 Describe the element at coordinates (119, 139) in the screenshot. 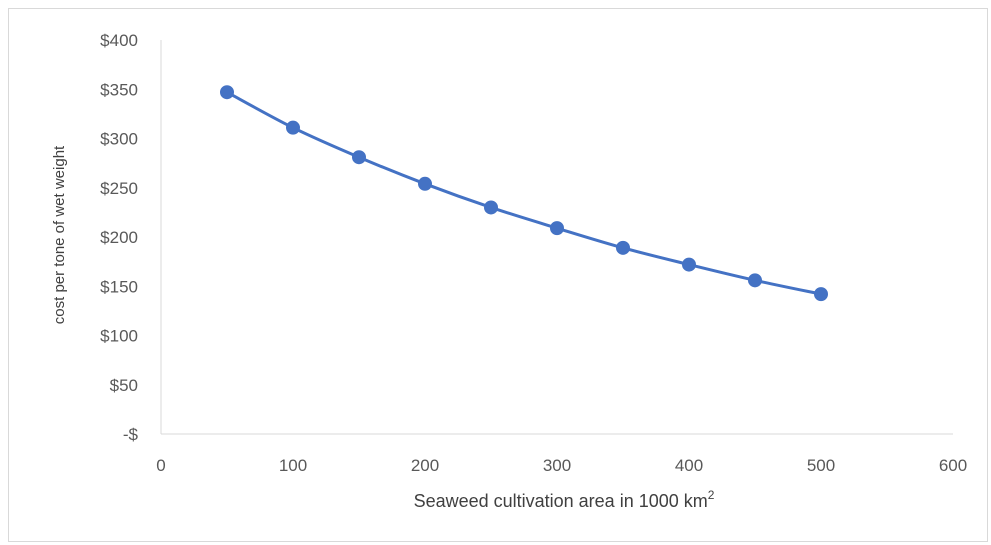

I see `y-tick-label: $300` at that location.